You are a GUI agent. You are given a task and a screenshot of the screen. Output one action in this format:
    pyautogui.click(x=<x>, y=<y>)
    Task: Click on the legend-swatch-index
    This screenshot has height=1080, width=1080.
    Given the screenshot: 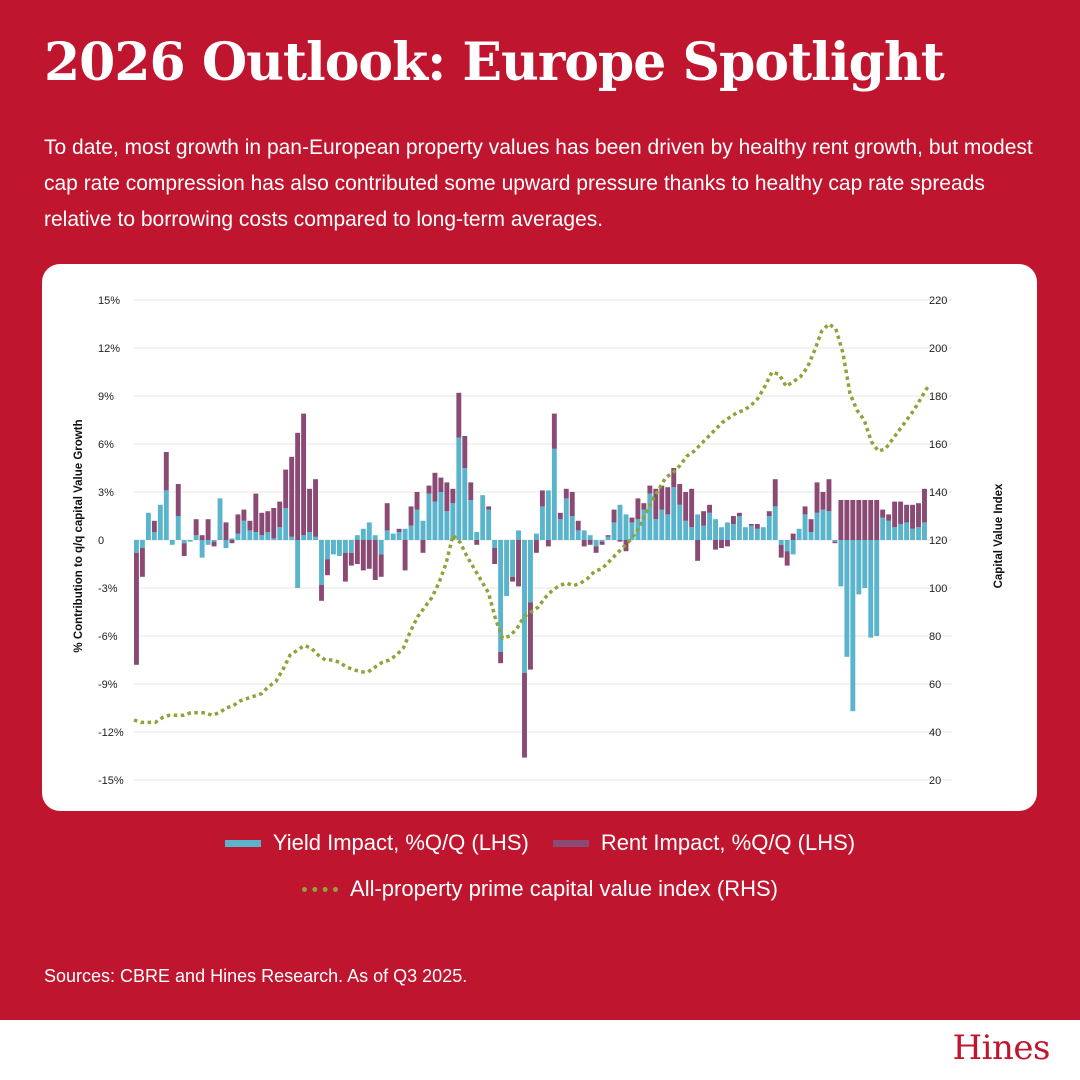 What is the action you would take?
    pyautogui.click(x=320, y=889)
    